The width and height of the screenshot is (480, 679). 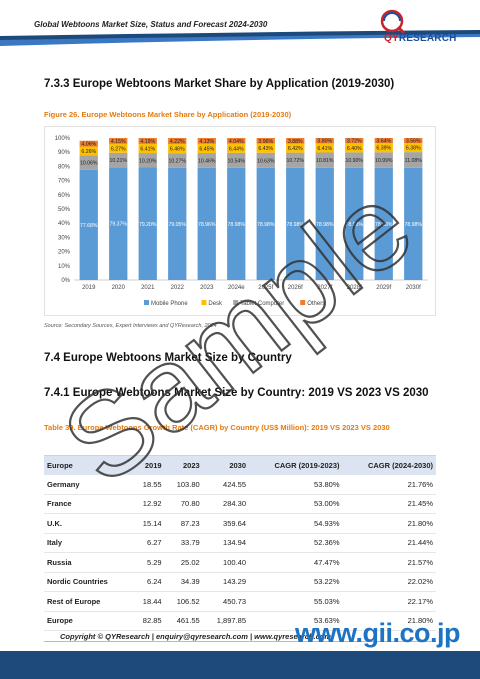 I want to click on data-label: 3.88%, so click(x=295, y=142).